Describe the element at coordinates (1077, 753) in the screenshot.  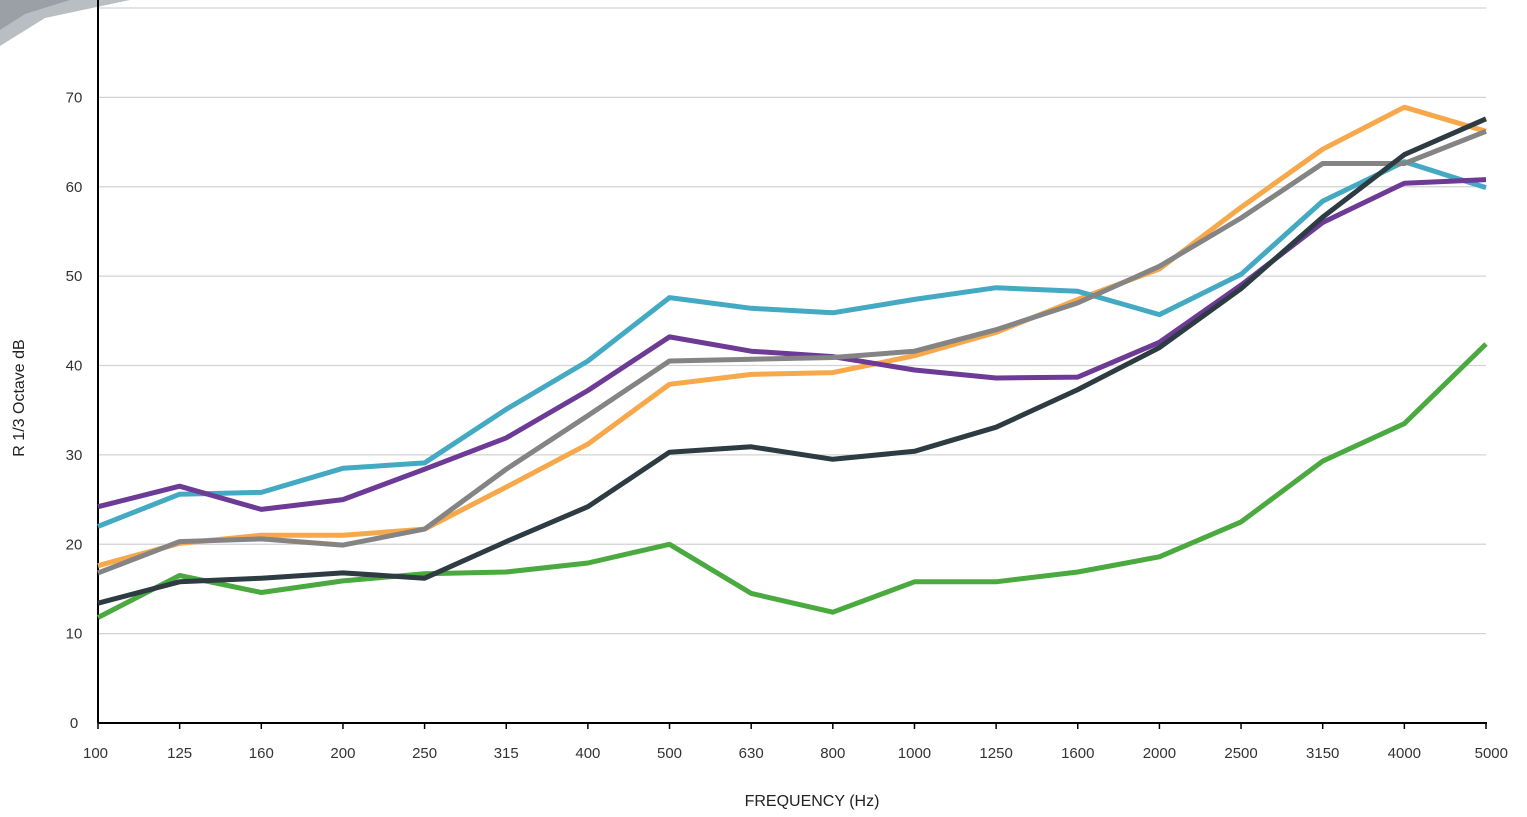
I see `x-tick-label: 1600` at that location.